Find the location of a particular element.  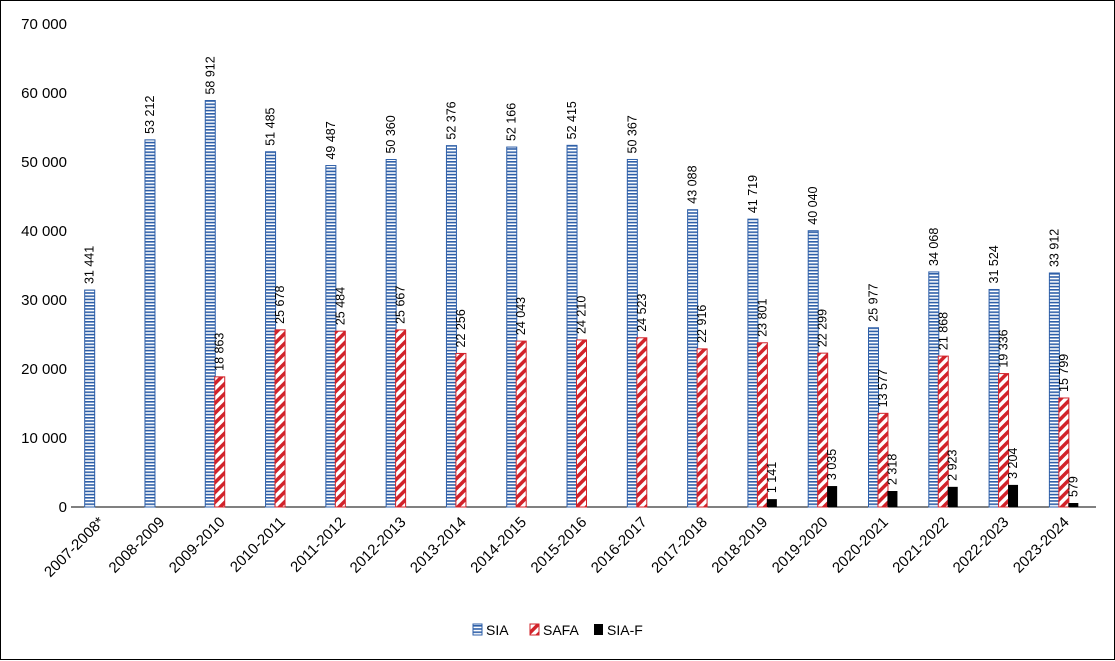

x-tick-label: 2012-2013 is located at coordinates (378, 545).